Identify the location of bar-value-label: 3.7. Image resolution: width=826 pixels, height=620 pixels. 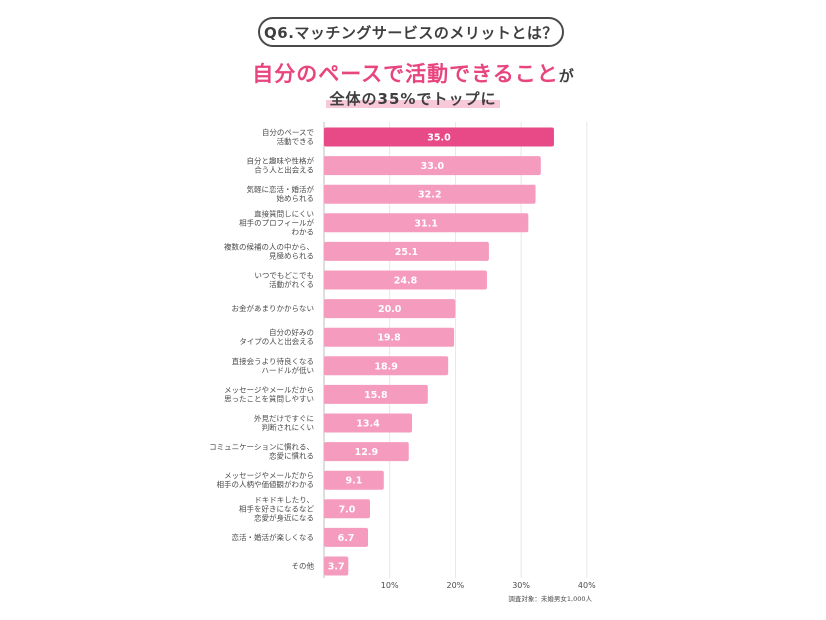
(336, 567).